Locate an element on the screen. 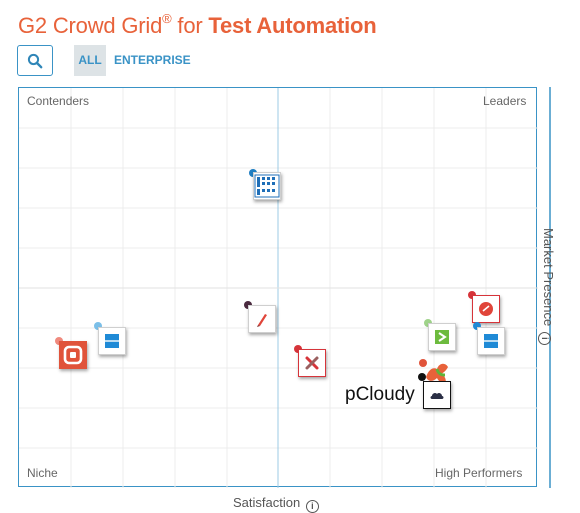  product-logo-microfocus is located at coordinates (267, 186).